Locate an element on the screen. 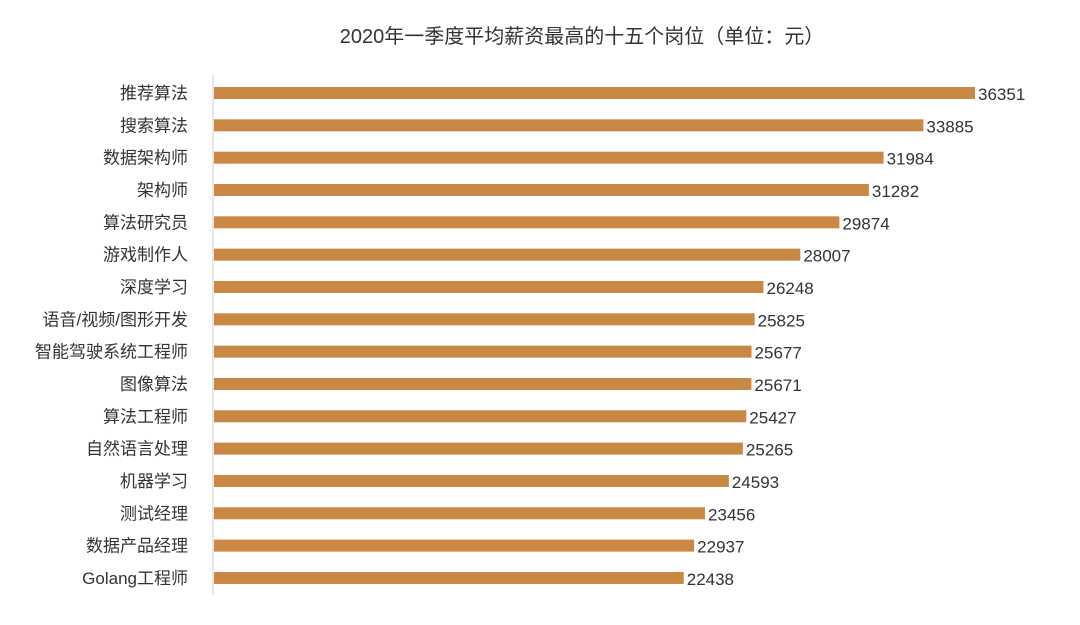 This screenshot has height=625, width=1080. category-label: 智能驾驶系统工程师 is located at coordinates (111, 352).